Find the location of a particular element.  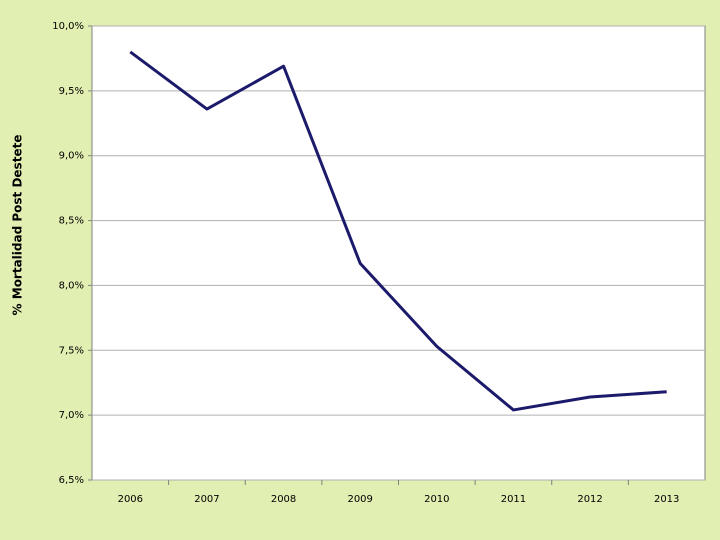

y-tick-label: 7,5% is located at coordinates (71, 350).